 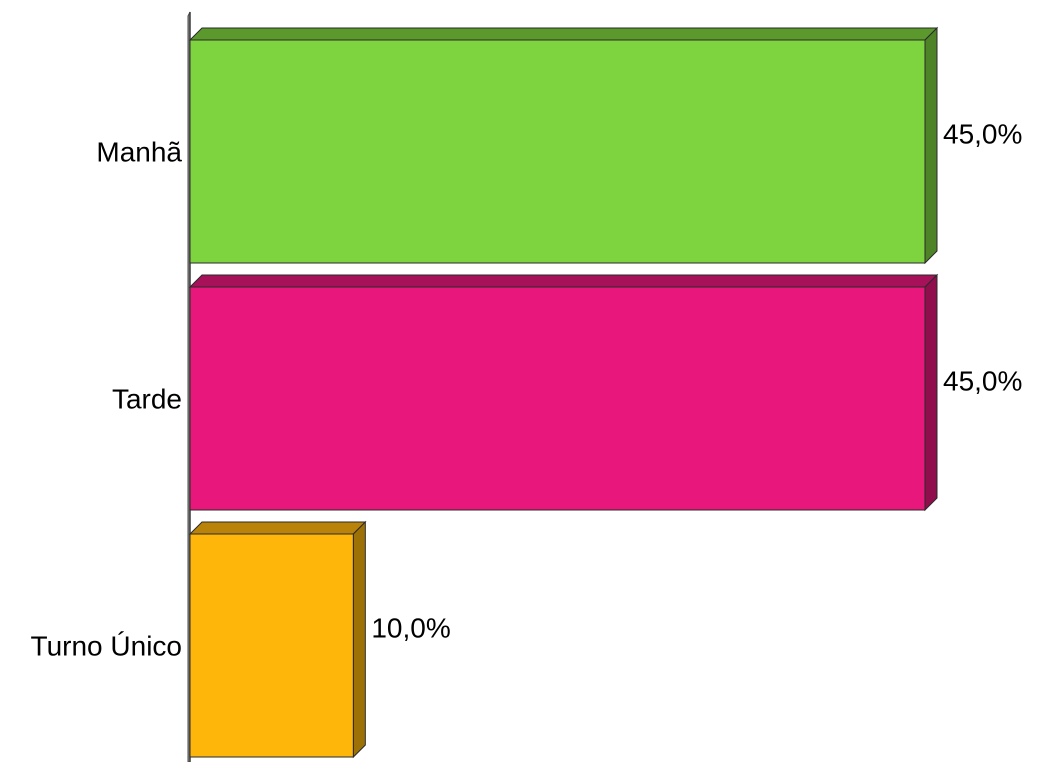 I want to click on category-label: Turno Único, so click(x=106, y=646).